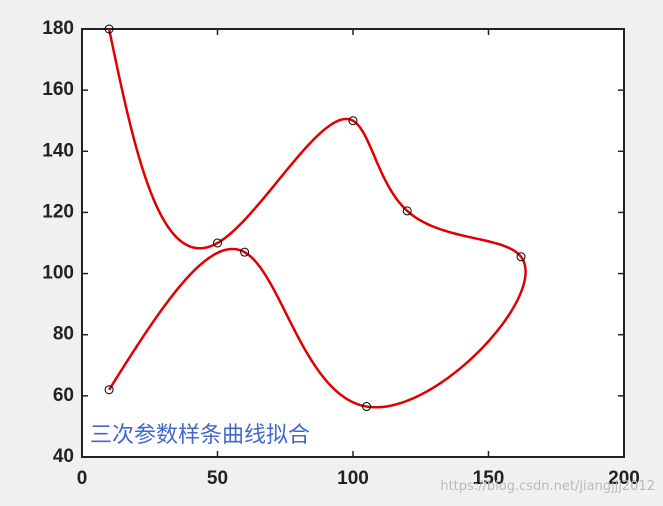 Image resolution: width=663 pixels, height=506 pixels. Describe the element at coordinates (547, 486) in the screenshot. I see `watermark: https://blog.csdn.net/jiangjjj2012` at that location.